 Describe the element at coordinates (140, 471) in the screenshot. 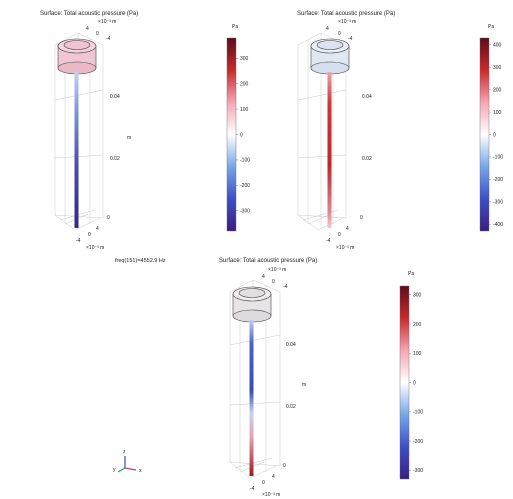

I see `triad-x-label: x` at that location.